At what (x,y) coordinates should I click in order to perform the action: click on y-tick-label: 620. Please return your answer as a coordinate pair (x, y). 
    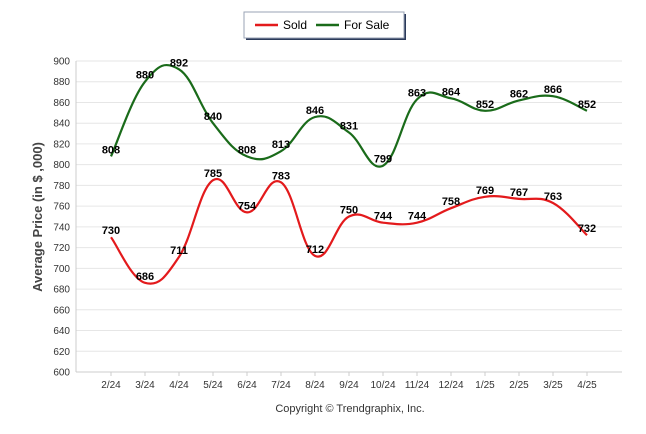
    Looking at the image, I should click on (61, 352).